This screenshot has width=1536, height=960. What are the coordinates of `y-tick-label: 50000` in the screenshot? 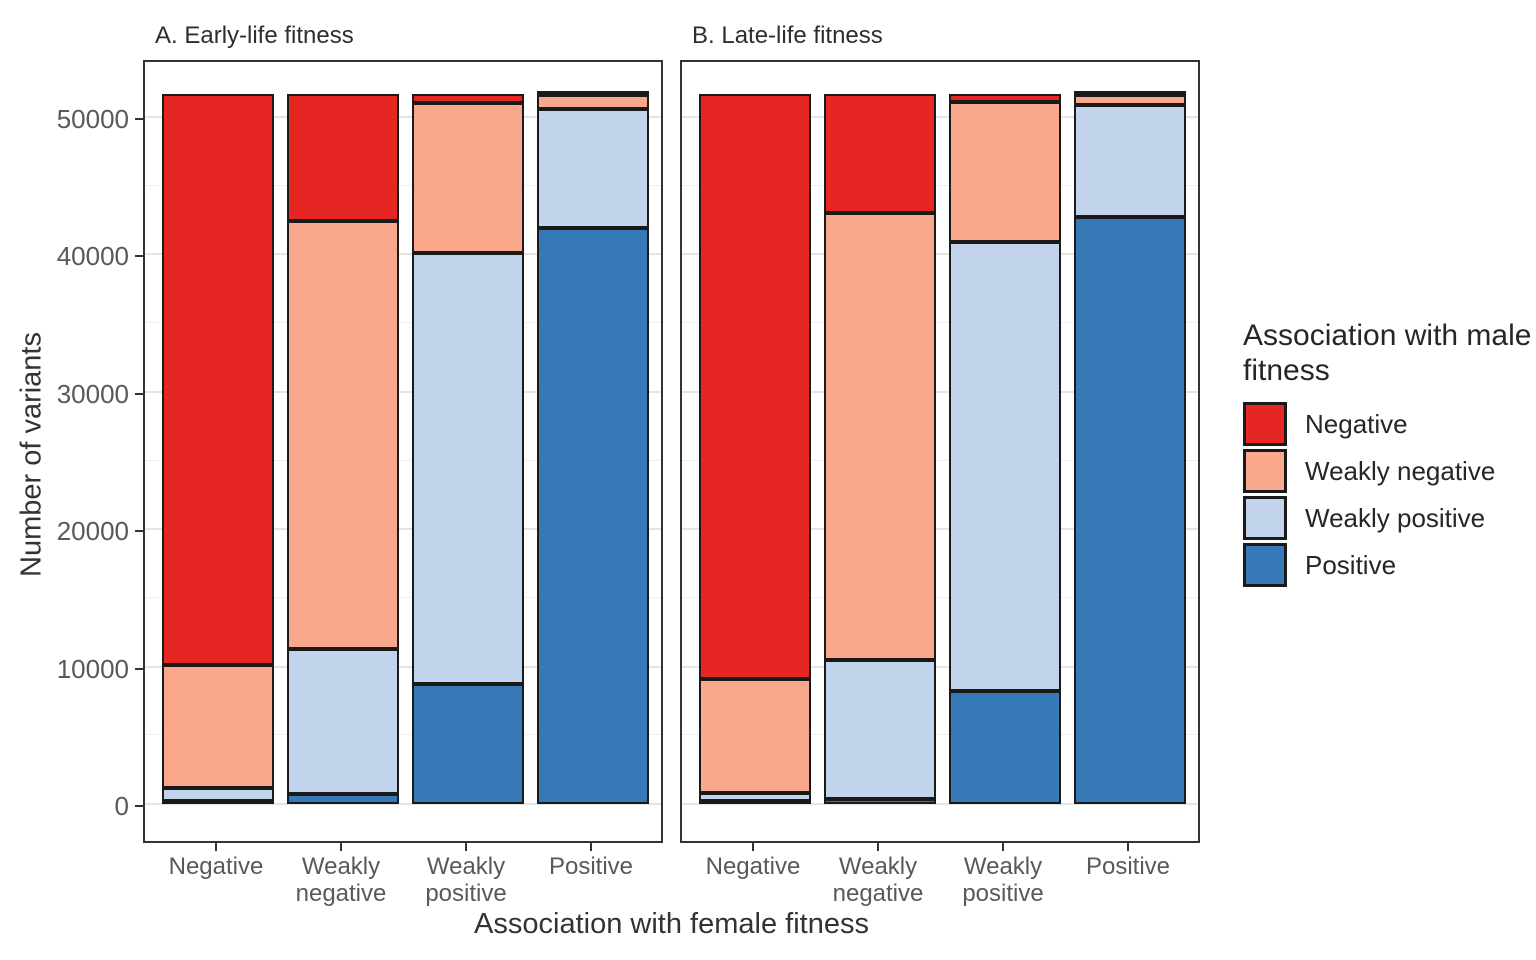 It's located at (92, 119).